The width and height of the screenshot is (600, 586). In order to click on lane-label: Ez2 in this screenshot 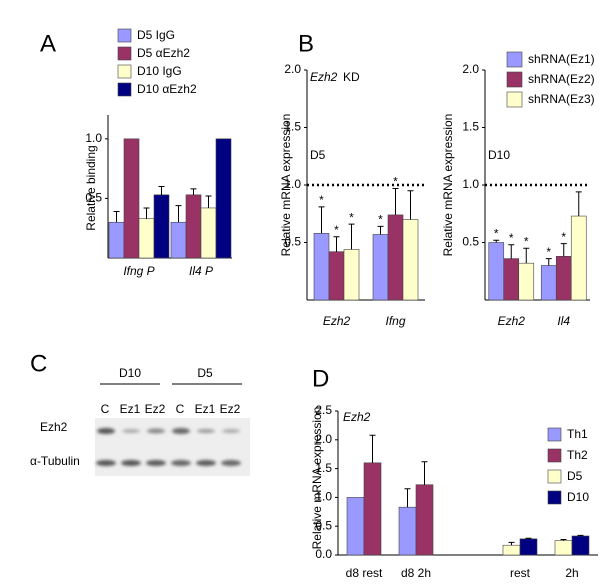, I will do `click(230, 409)`.